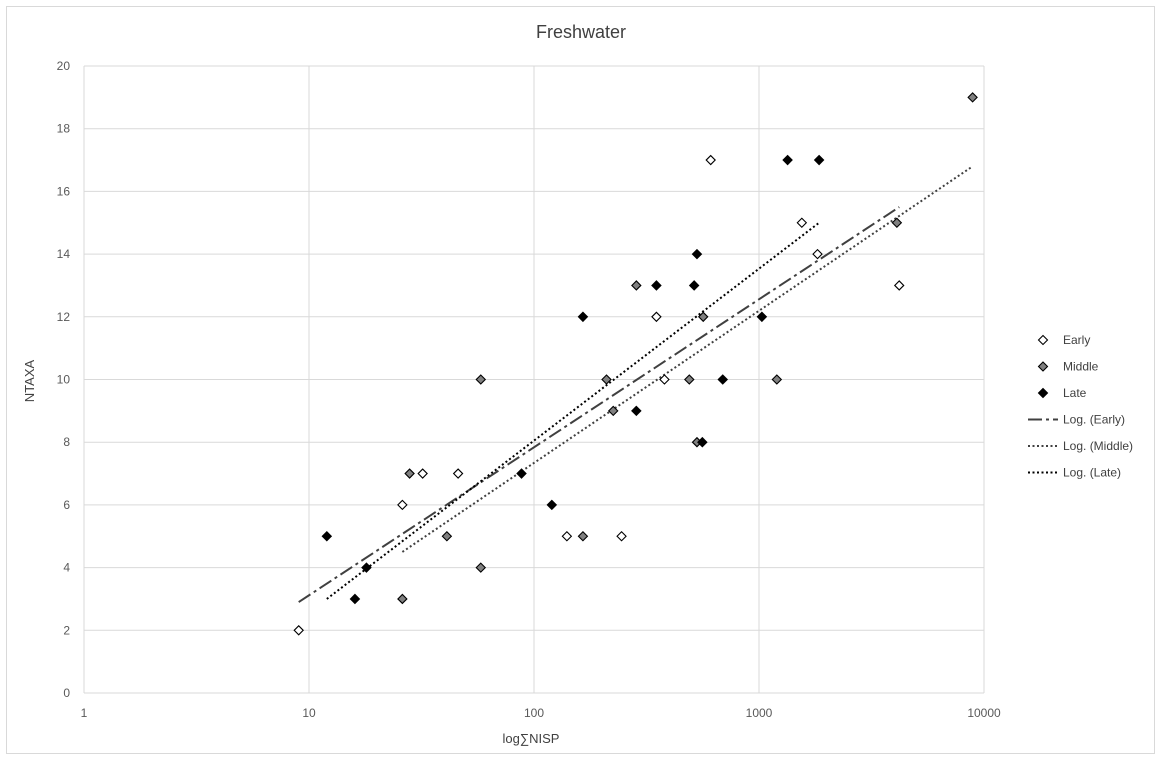 The height and width of the screenshot is (760, 1161). Describe the element at coordinates (1092, 473) in the screenshot. I see `legend-label: Log. (Late)` at that location.